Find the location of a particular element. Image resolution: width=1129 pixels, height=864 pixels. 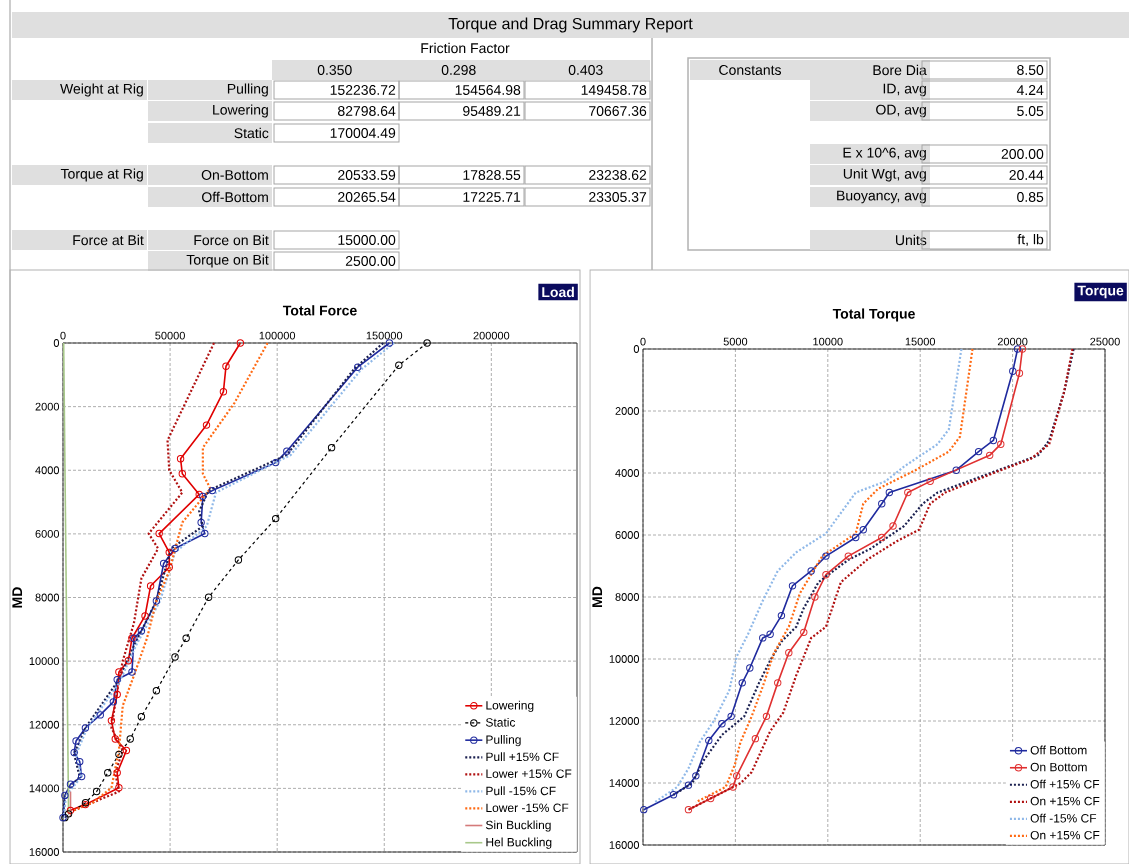

text: Units is located at coordinates (911, 240).